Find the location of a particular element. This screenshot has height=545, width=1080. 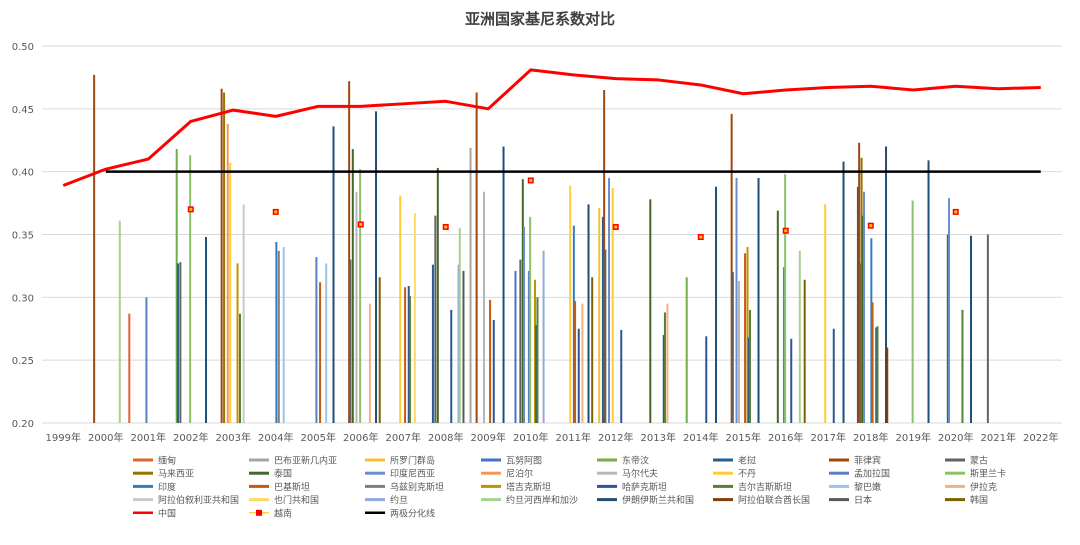

x-tick-label: 2004年 is located at coordinates (275, 437).